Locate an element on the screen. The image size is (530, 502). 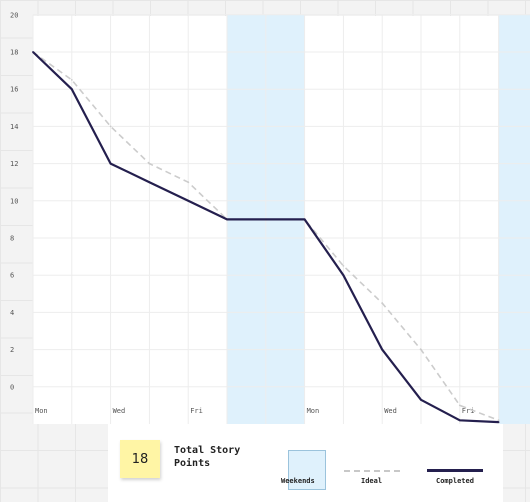
completed-swatch is located at coordinates (455, 470).